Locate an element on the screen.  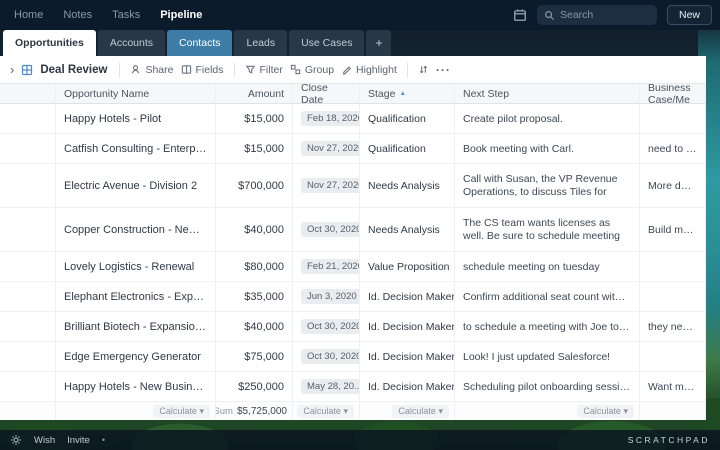
tab-leads: Leads is located at coordinates (261, 43).